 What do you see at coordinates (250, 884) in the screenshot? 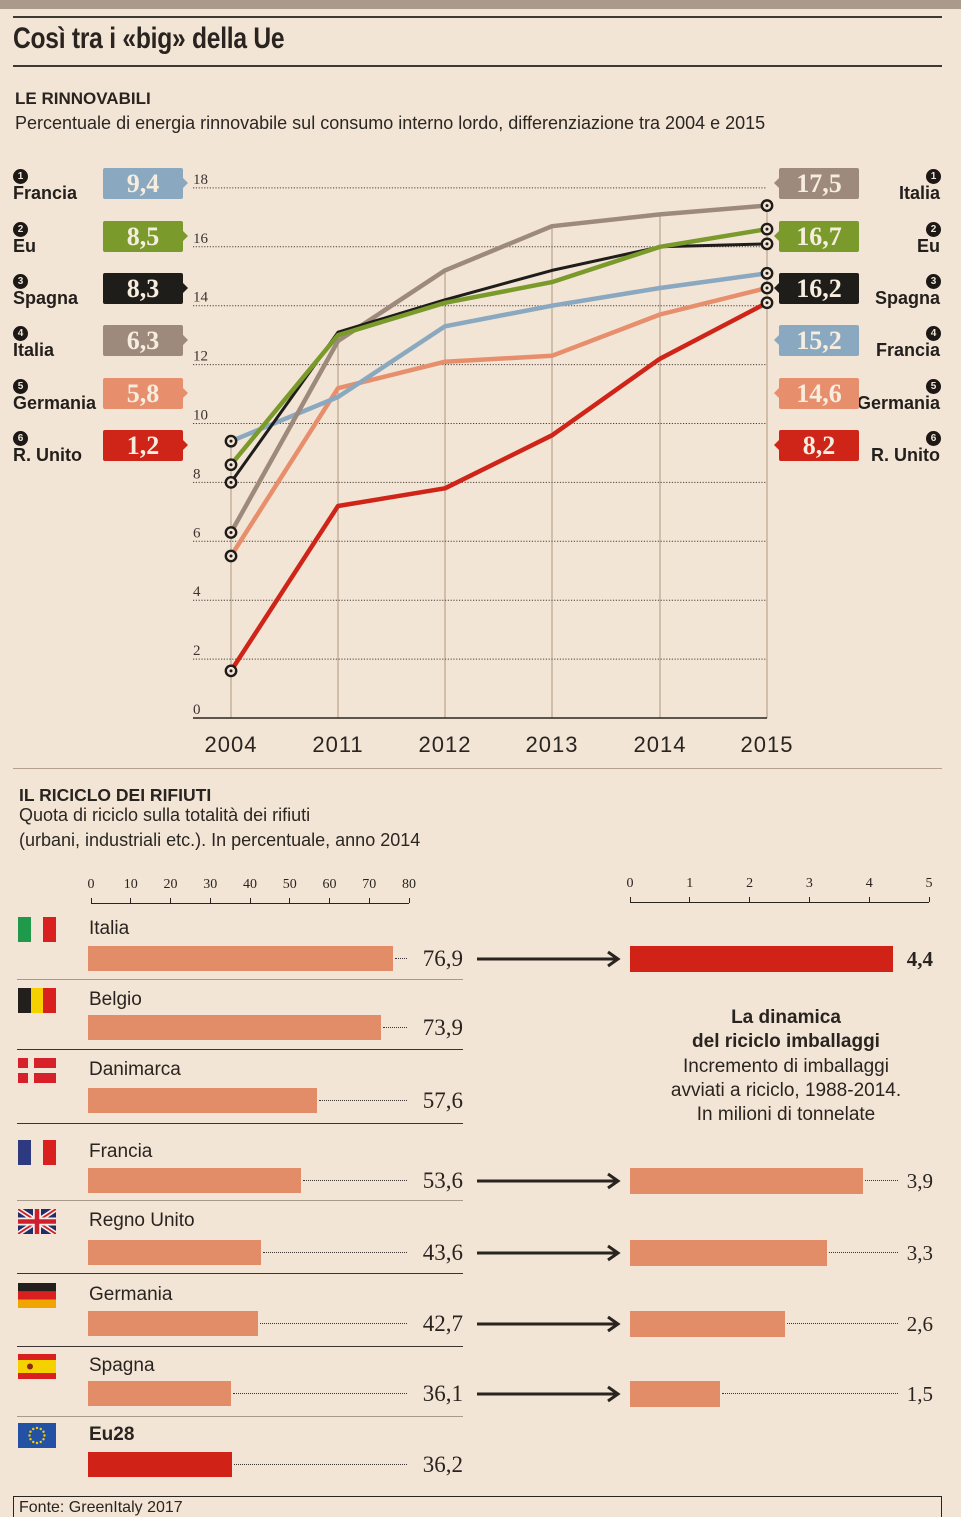
I see `x-tick-label: 40` at bounding box center [250, 884].